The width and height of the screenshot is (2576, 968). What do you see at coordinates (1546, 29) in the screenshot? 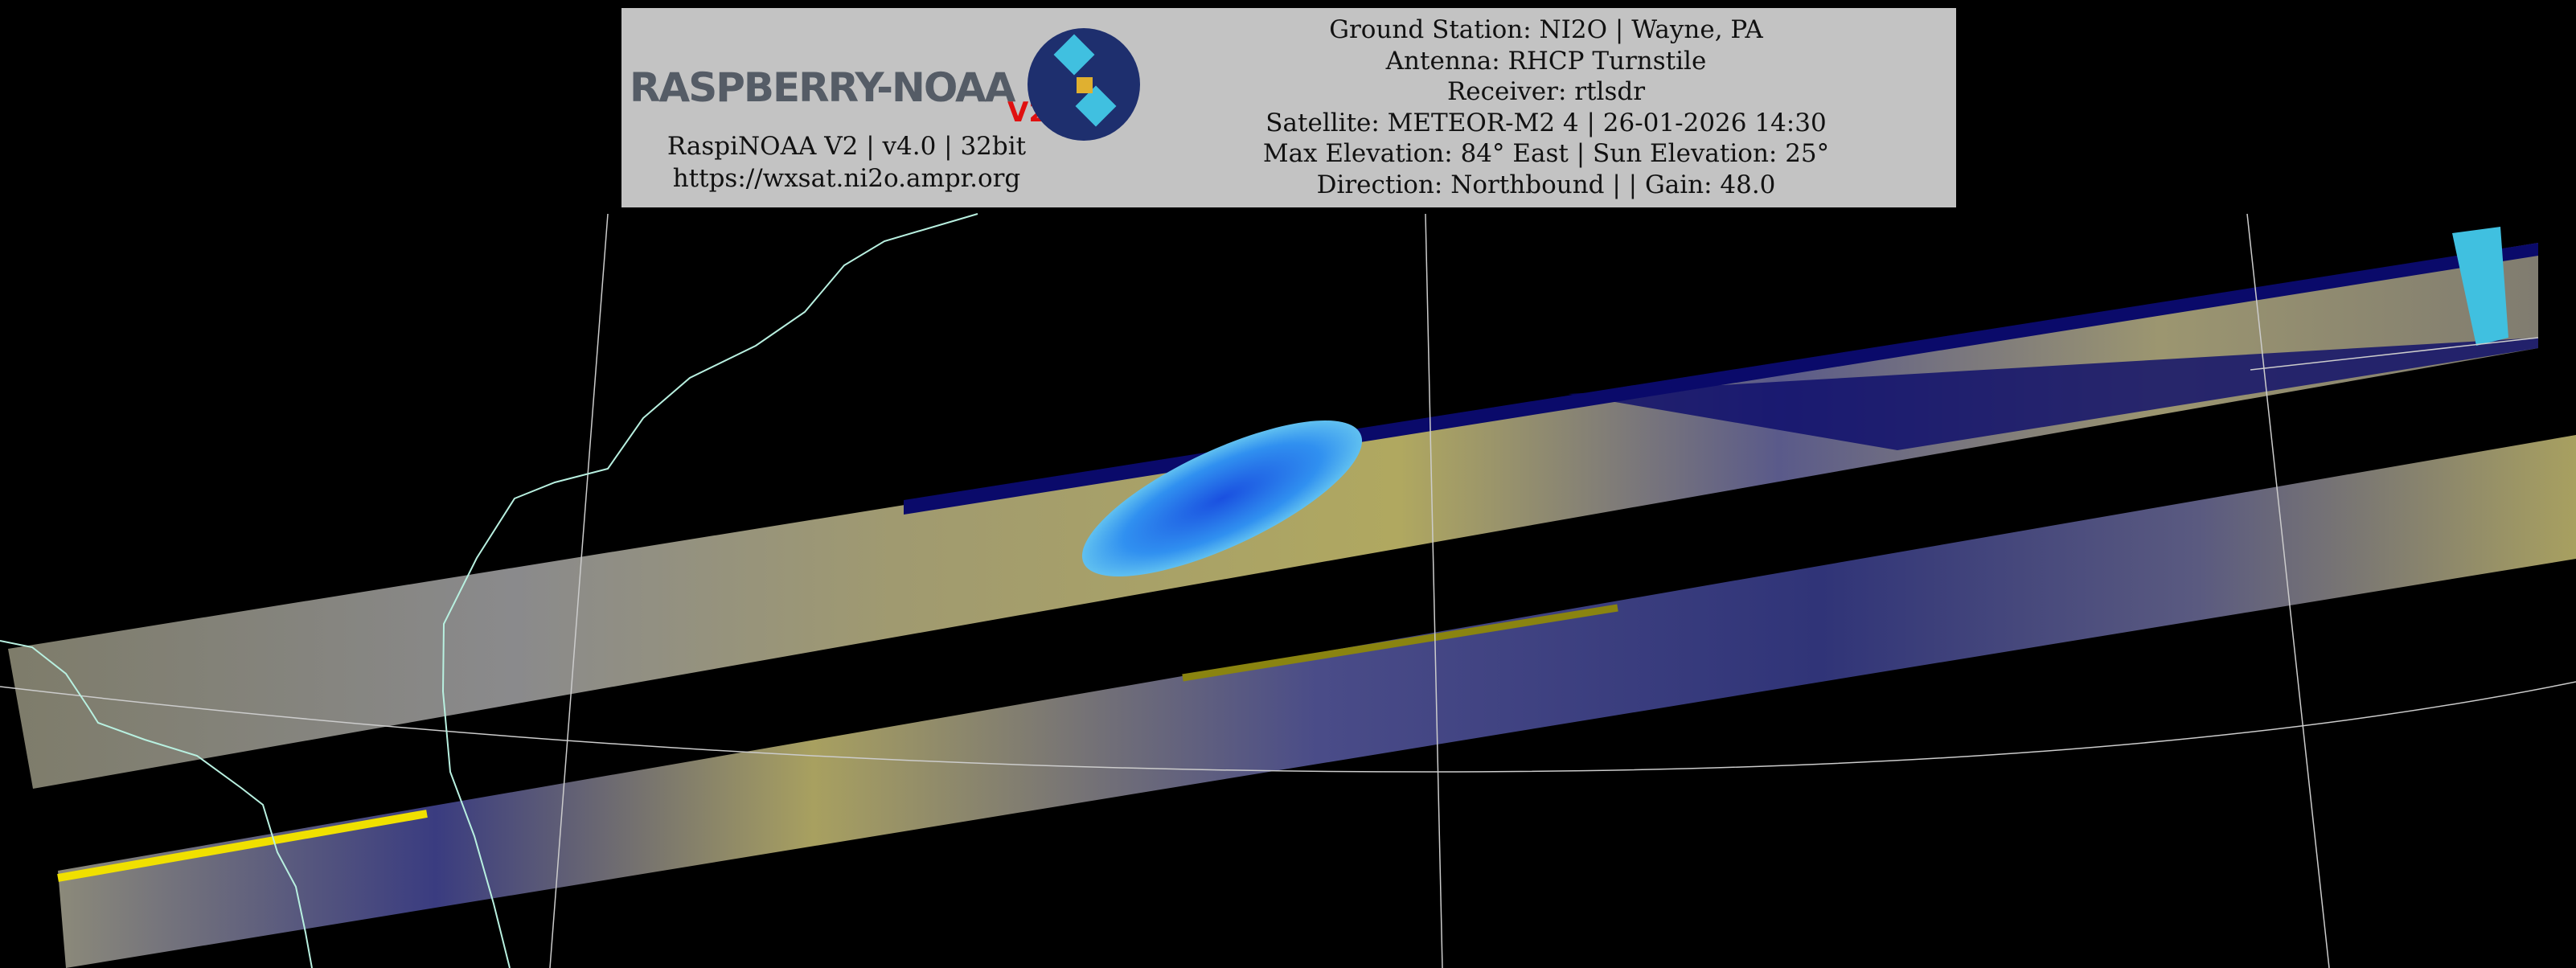
I see `ground-station: Ground Station: NI2O | Wayne, PA` at bounding box center [1546, 29].